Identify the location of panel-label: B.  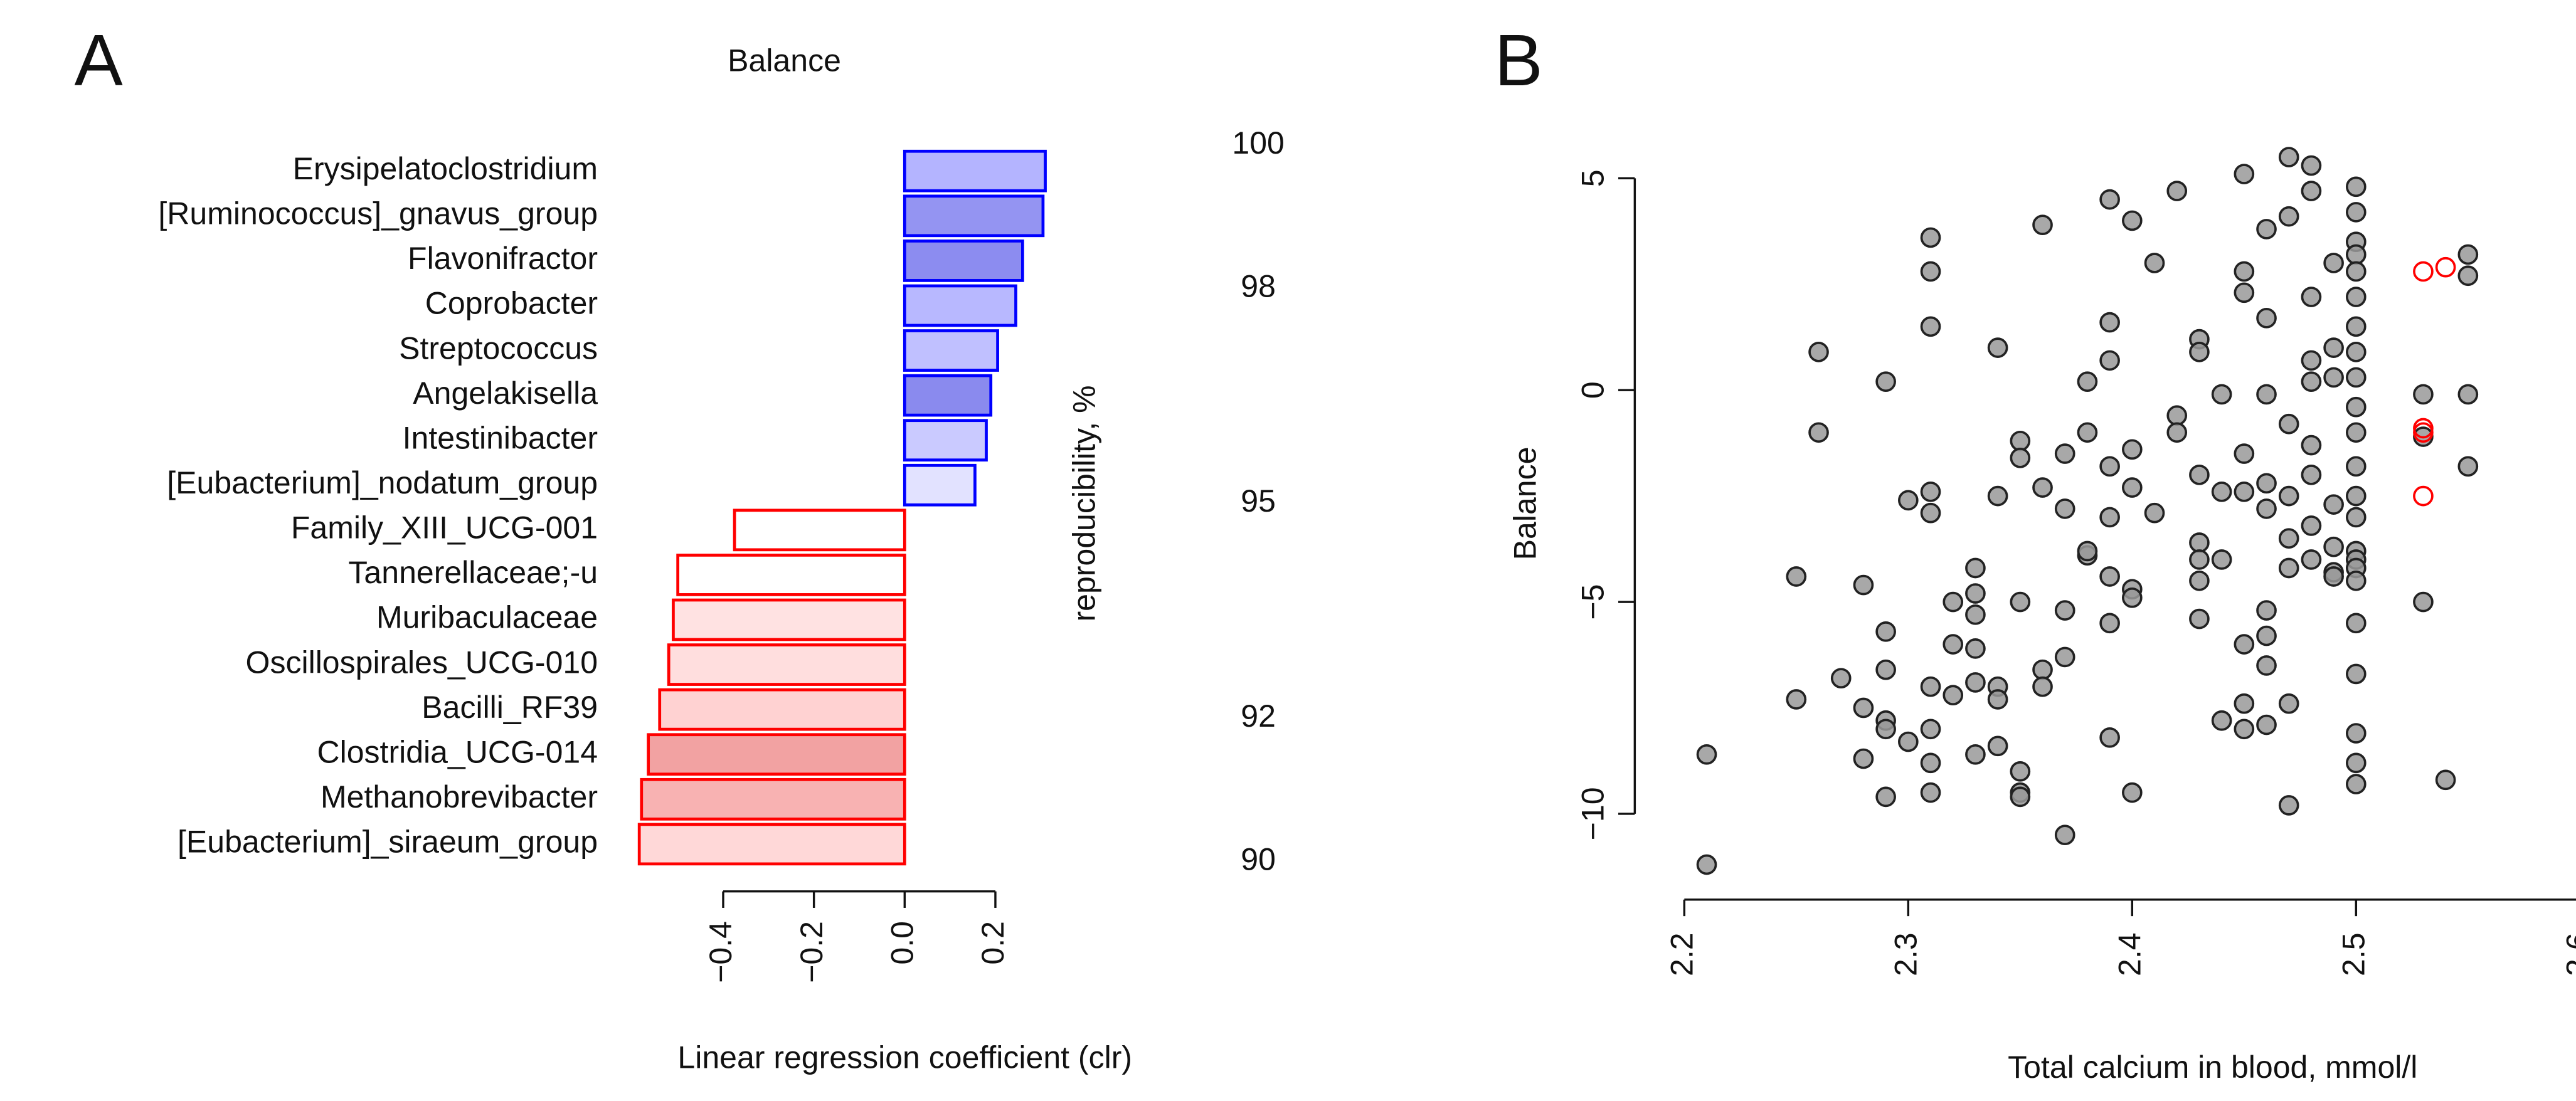
(1519, 60).